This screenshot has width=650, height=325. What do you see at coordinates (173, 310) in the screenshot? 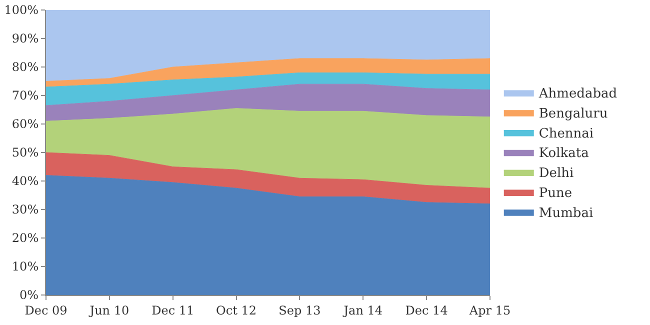
I see `x-tick-label: Dec 11` at bounding box center [173, 310].